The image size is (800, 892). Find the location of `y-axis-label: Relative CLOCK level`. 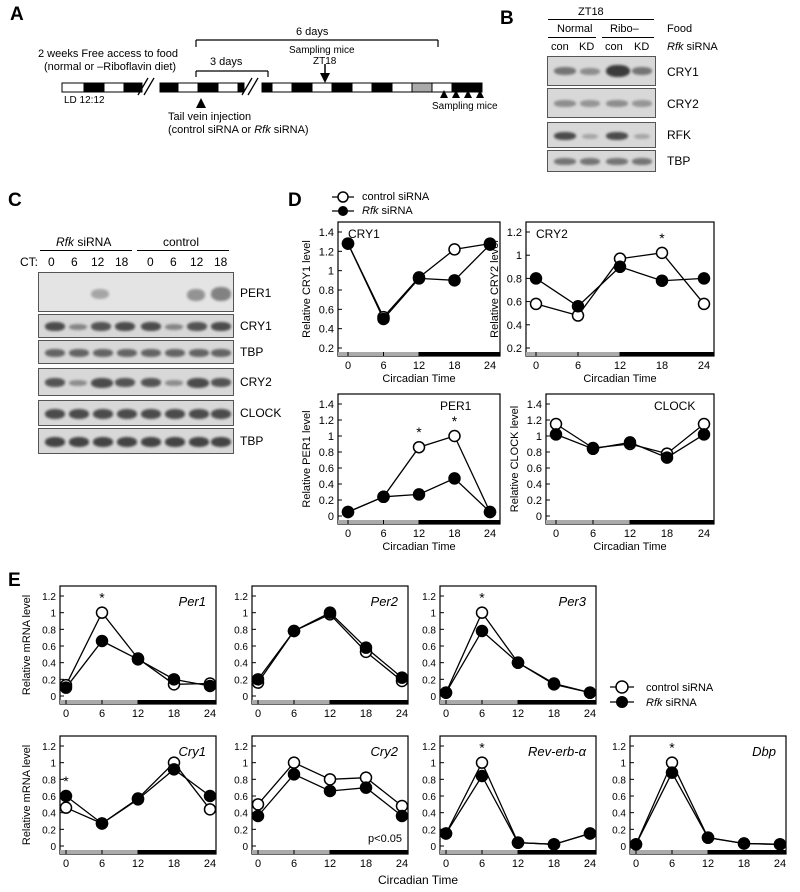

y-axis-label: Relative CLOCK level is located at coordinates (515, 459).